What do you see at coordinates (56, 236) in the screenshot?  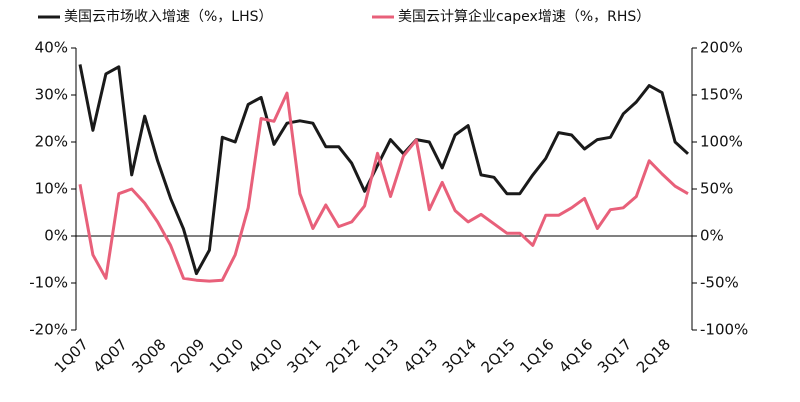 I see `y-tick-label: 0%` at bounding box center [56, 236].